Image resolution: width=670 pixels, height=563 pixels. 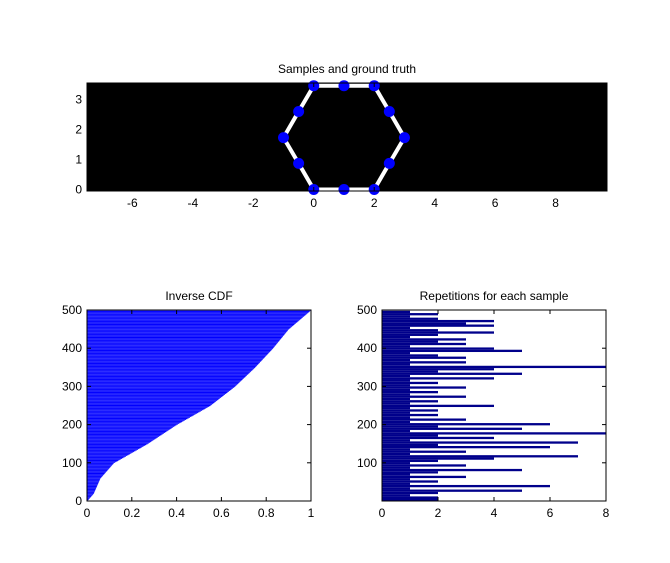 I want to click on y-tick-label: 3, so click(x=78, y=100).